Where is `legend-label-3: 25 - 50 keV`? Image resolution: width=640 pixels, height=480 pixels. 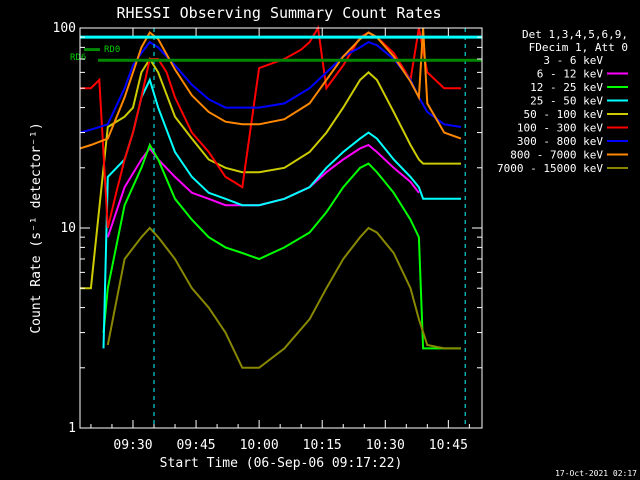
legend-label-3: 25 - 50 keV is located at coordinates (566, 101).